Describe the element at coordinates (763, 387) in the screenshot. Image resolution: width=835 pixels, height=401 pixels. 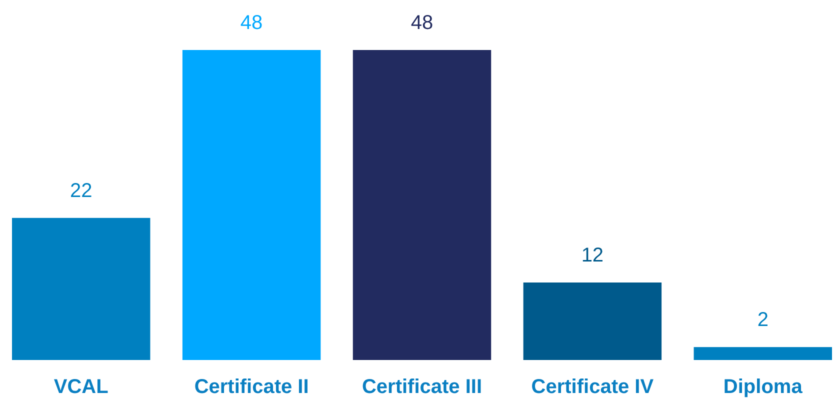
I see `x-tick-label: Diploma` at that location.